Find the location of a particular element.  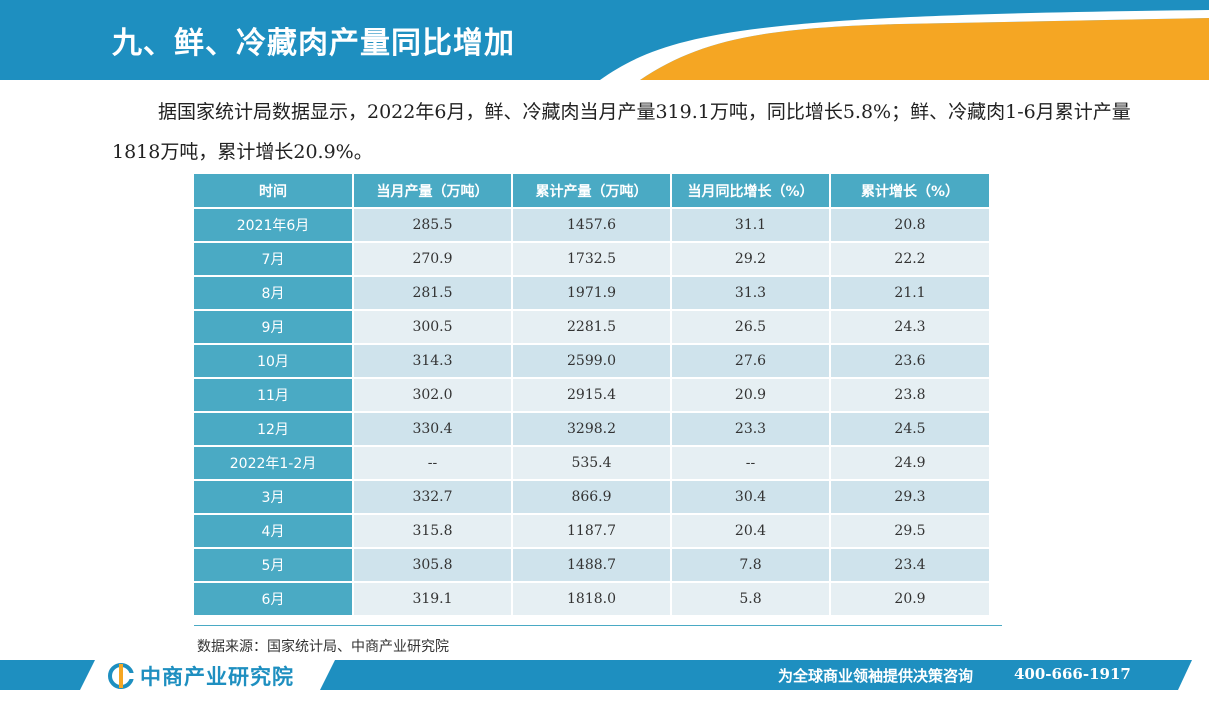

table-row: 2021年6月 285.5 1457.6 31.1 20.8 is located at coordinates (591, 225).